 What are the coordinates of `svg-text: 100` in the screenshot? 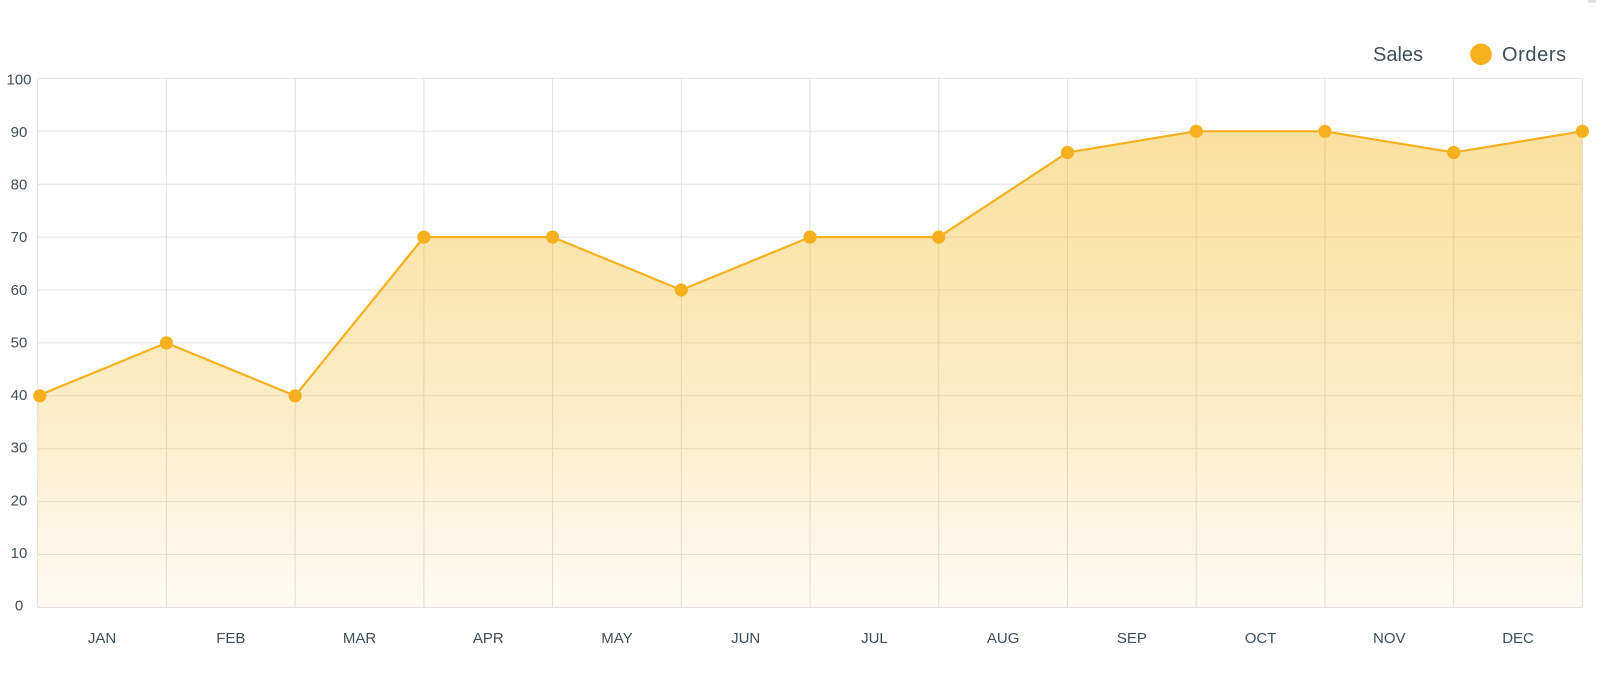 It's located at (18, 79).